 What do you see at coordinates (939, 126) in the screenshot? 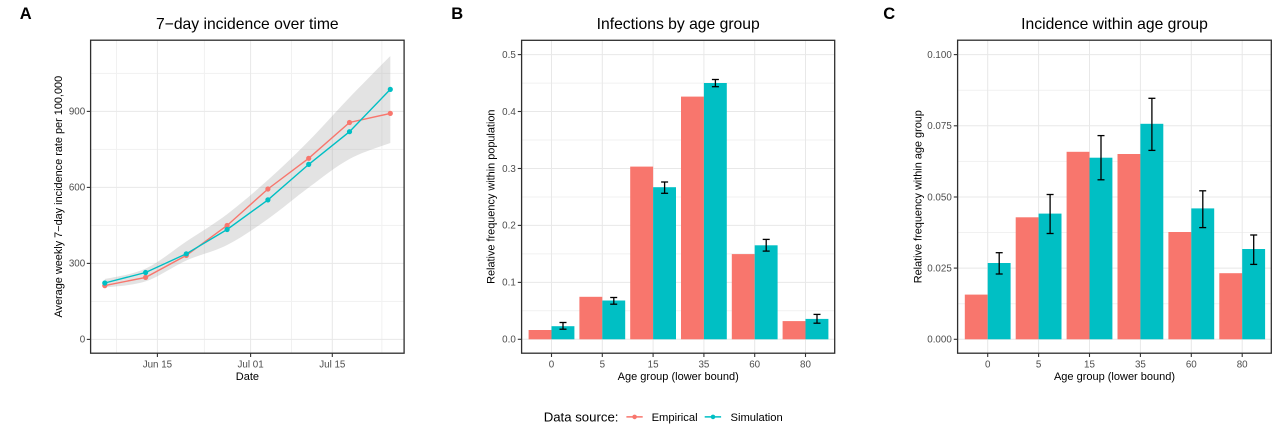
I see `svg-text: 0.075` at bounding box center [939, 126].